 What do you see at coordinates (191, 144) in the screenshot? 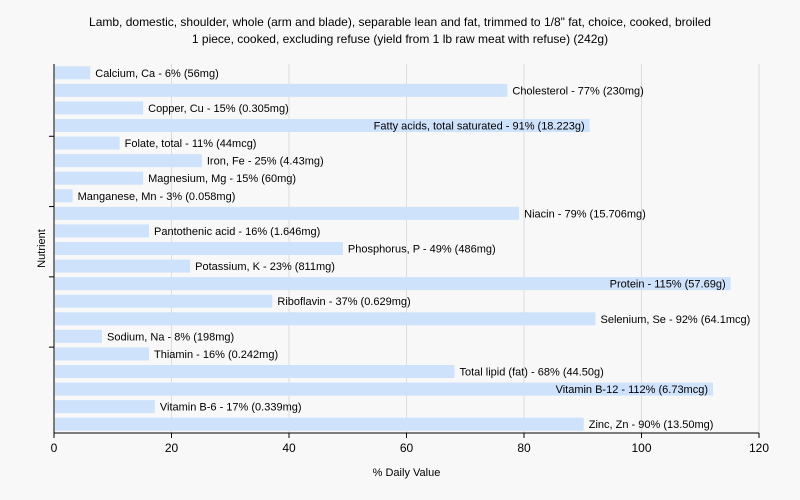
I see `bar-label: Folate, total - 11% (44mcg)` at bounding box center [191, 144].